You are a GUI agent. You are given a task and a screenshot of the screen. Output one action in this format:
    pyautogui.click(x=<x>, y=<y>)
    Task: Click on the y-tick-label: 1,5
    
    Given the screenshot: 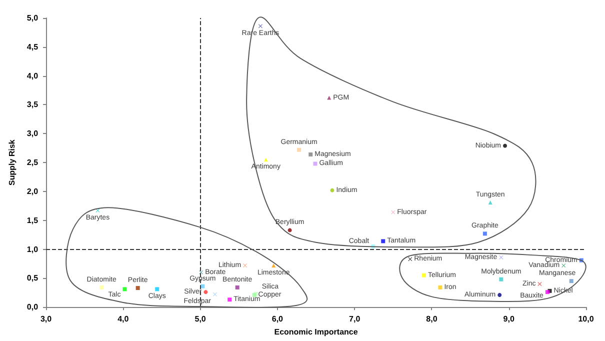 What is the action you would take?
    pyautogui.click(x=32, y=220)
    